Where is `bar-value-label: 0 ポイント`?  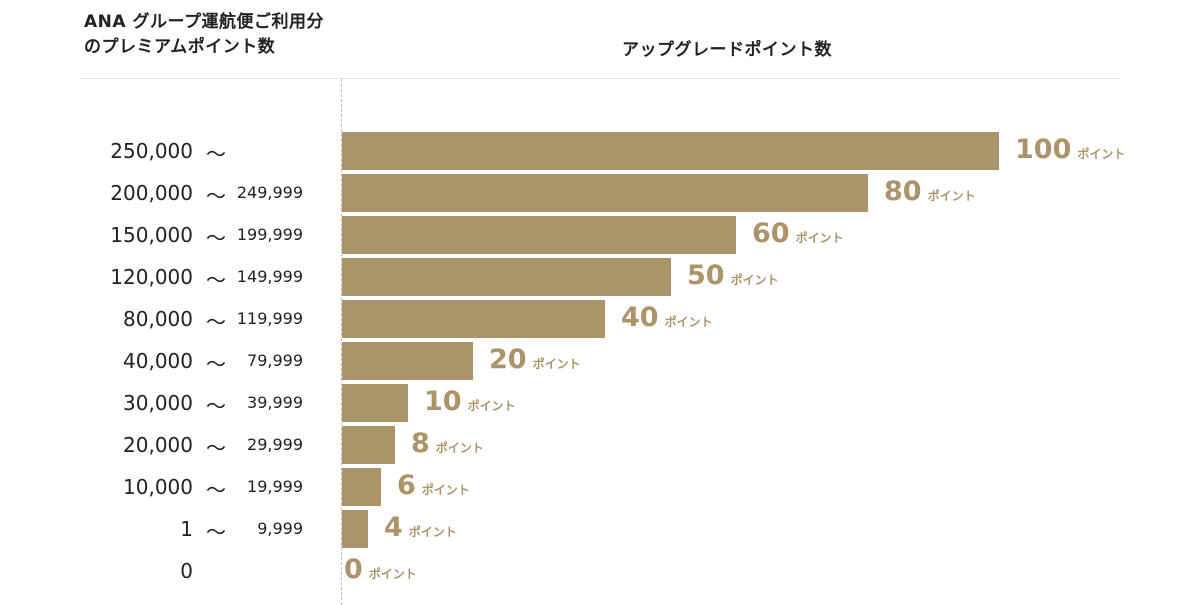
bar-value-label: 0 ポイント is located at coordinates (380, 569).